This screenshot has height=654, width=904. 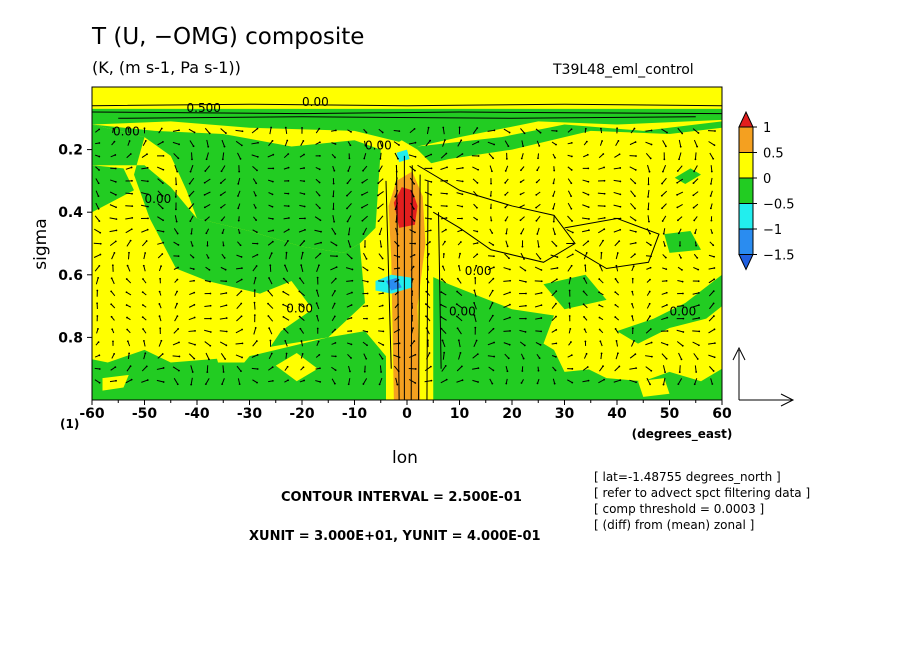 What do you see at coordinates (70, 276) in the screenshot?
I see `y-tick-label: 0.6` at bounding box center [70, 276].